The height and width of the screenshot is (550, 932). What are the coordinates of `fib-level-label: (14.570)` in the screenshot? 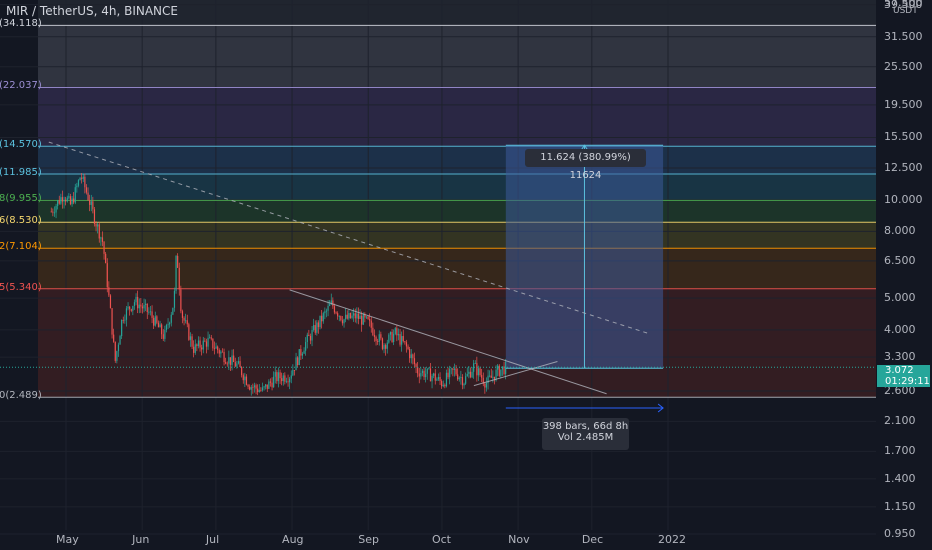 It's located at (21, 145).